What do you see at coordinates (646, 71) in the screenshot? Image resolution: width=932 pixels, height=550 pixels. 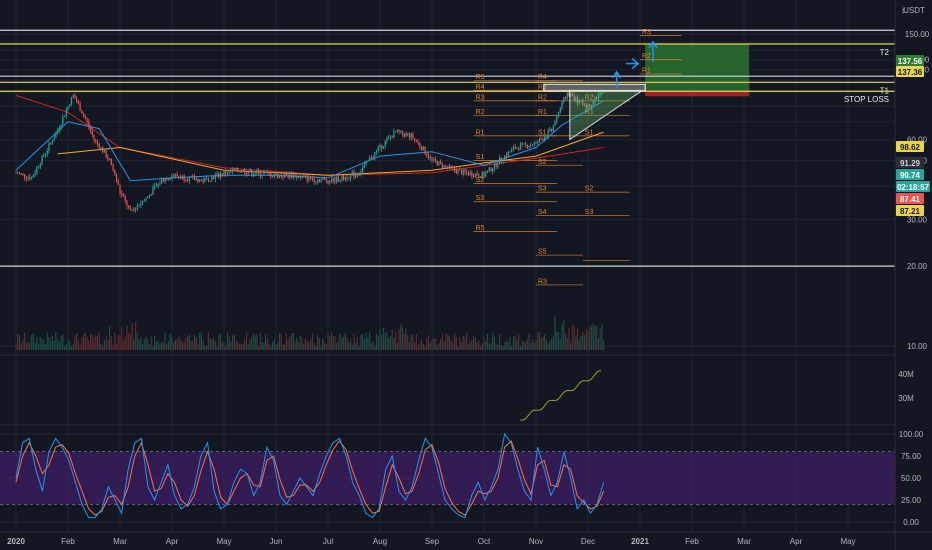 I see `pivot-label: R1` at bounding box center [646, 71].